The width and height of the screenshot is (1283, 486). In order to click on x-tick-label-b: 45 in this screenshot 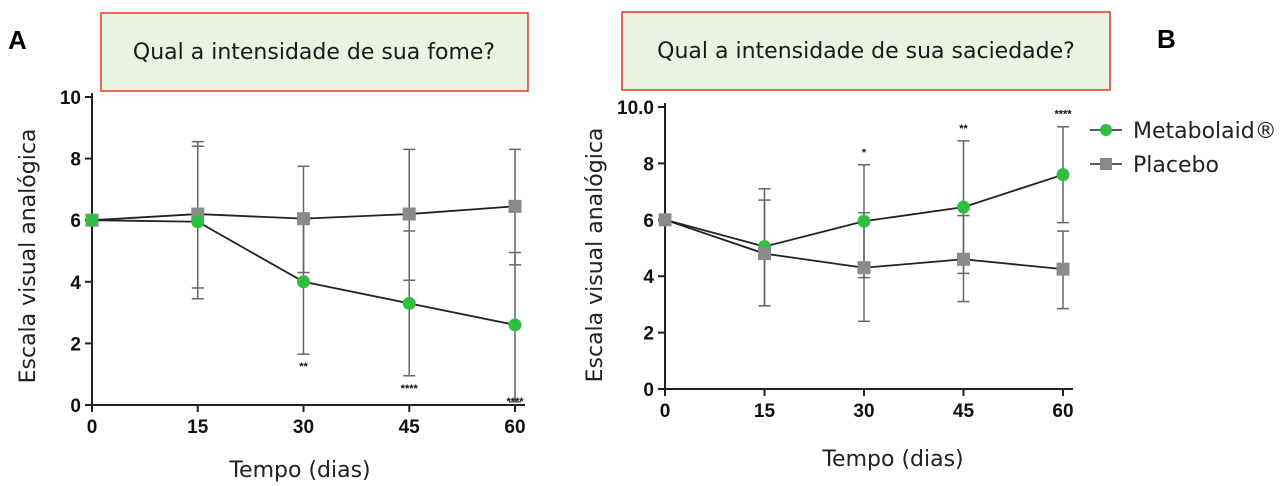, I will do `click(964, 411)`.